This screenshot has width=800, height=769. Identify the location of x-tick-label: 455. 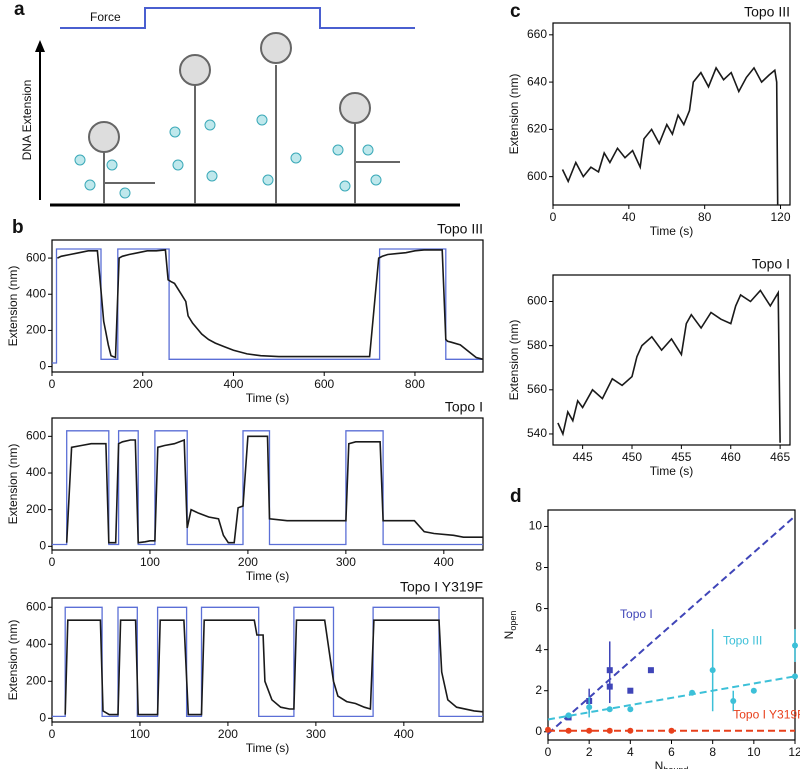
(681, 457).